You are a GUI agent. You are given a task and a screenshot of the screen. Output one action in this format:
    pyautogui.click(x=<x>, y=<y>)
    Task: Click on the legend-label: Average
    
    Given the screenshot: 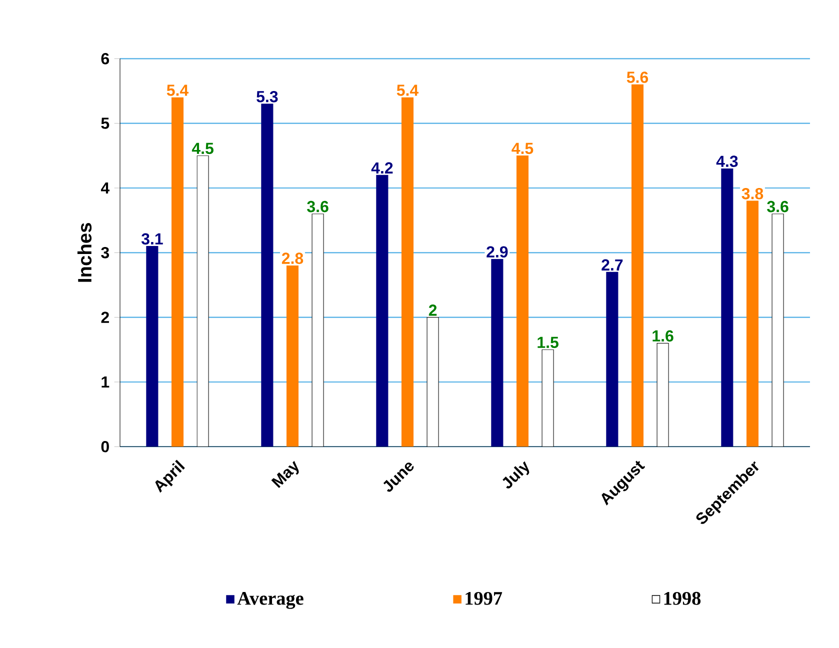 What is the action you would take?
    pyautogui.click(x=270, y=600)
    